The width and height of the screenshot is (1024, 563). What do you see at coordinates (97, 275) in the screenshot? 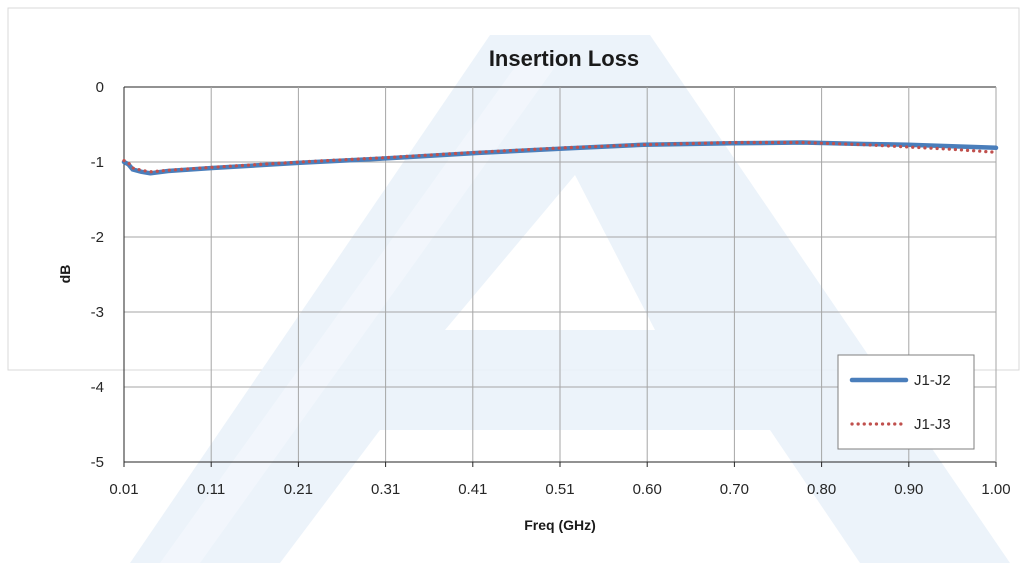
I see `y-axis-ticks: 0 -1 -2 -3 -4 -5` at bounding box center [97, 275].